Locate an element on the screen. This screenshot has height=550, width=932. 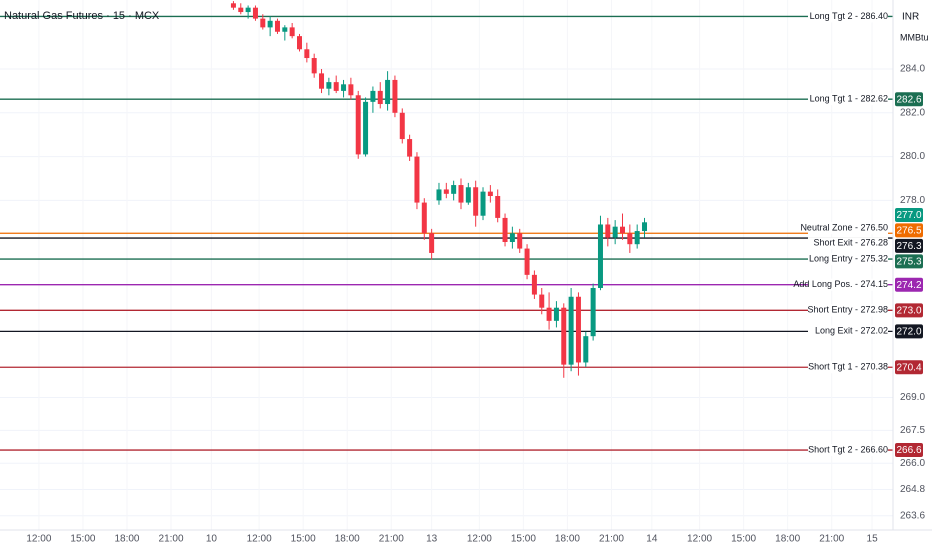
level-label: Neutral Zone - 276.50 is located at coordinates (844, 228).